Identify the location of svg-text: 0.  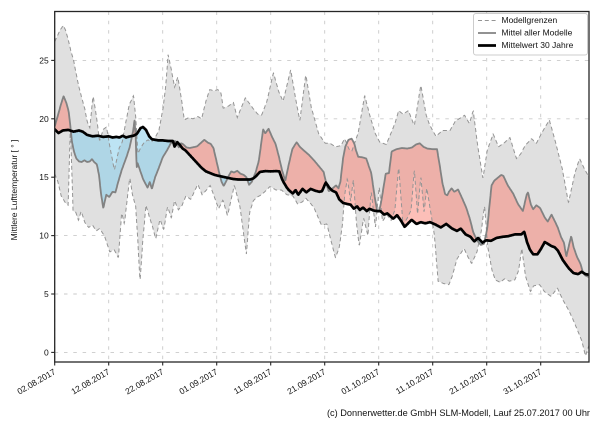
(46, 352).